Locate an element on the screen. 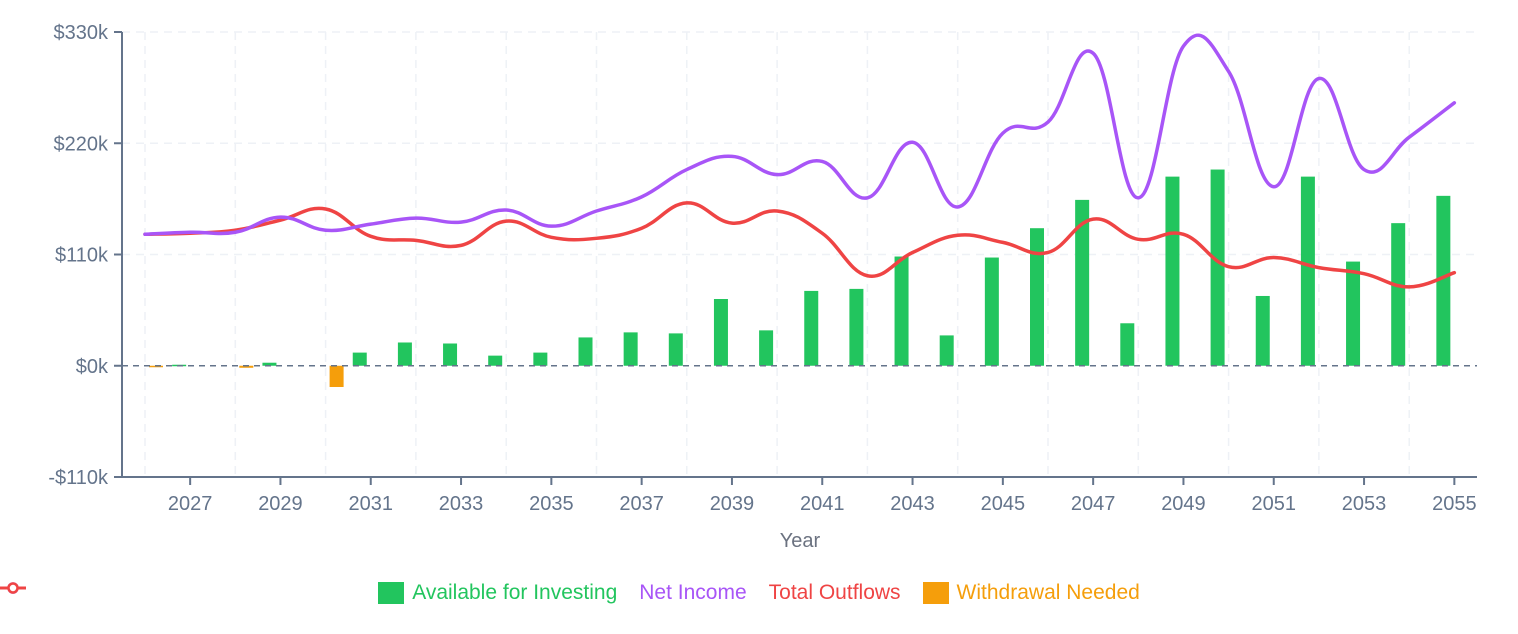 The image size is (1518, 634). legend-item-available-for-investing: Available for Investing is located at coordinates (497, 593).